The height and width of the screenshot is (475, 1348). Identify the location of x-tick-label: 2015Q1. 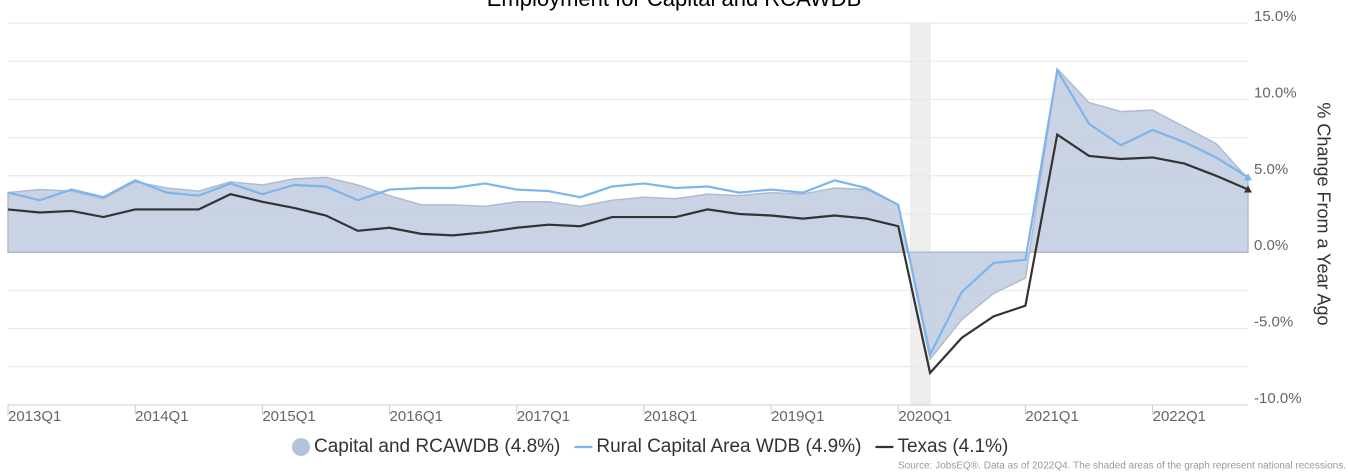
(288, 416).